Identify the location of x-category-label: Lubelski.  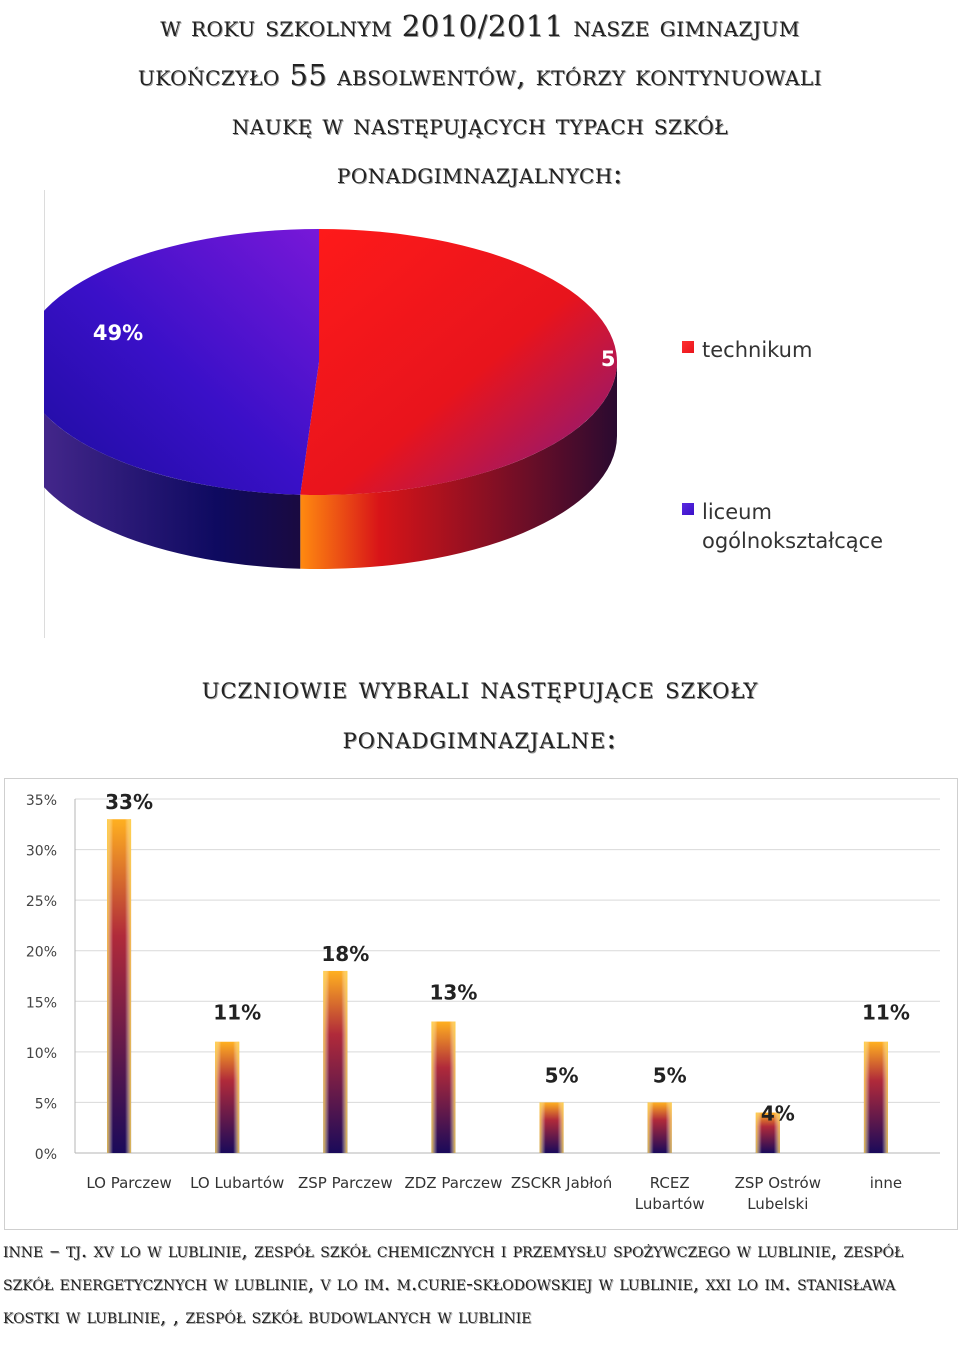
(777, 1204).